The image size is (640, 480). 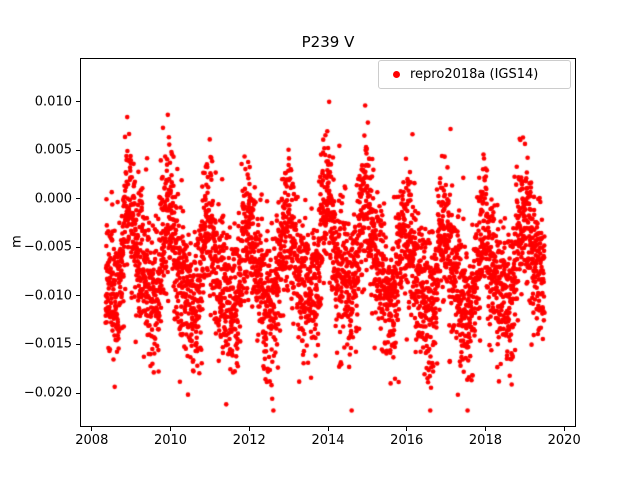 I want to click on y-tick-label: −0.015, so click(x=47, y=344).